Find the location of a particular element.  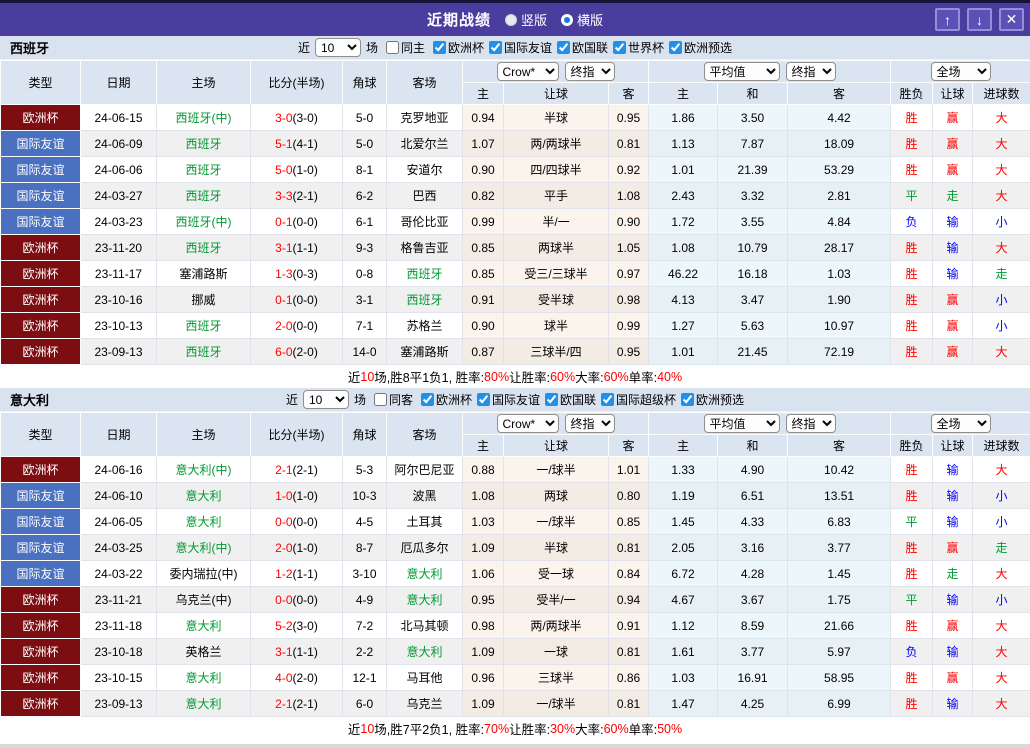

avg-away-odds-cell: 5.97 is located at coordinates (839, 651).